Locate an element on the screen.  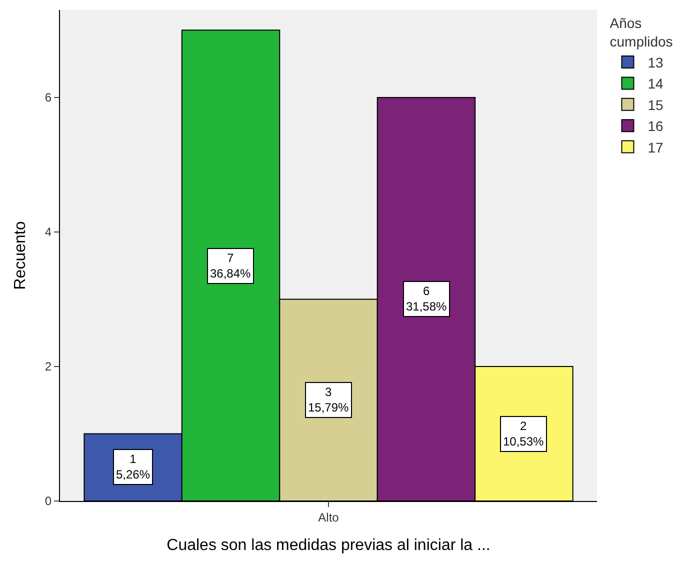
data-label: 2 10,53% is located at coordinates (523, 434).